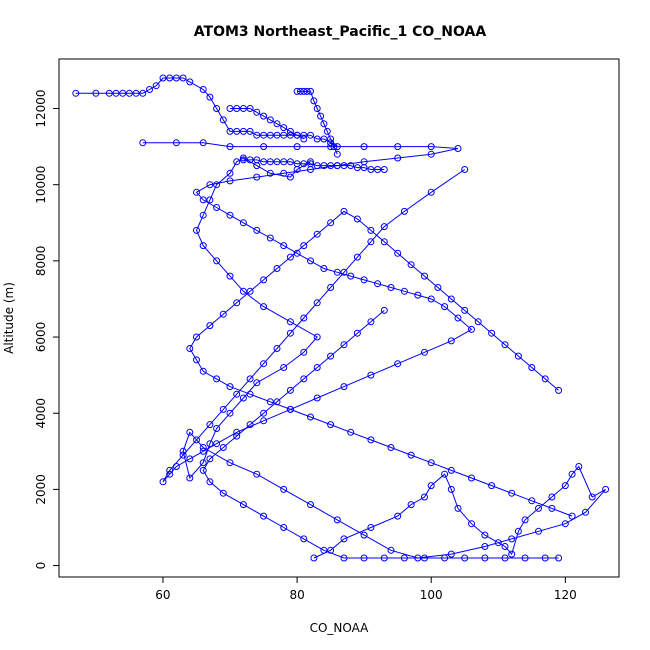 Image resolution: width=650 pixels, height=650 pixels. Describe the element at coordinates (340, 32) in the screenshot. I see `chart-title: ATOM3 Northeast_Pacific_1 CO_NOAA` at that location.